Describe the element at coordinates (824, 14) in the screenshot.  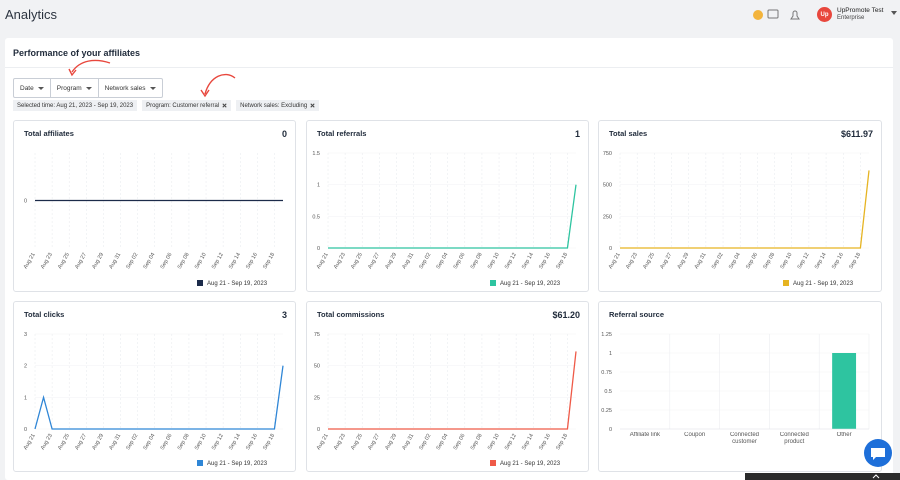
I see `avatar: Up` at that location.